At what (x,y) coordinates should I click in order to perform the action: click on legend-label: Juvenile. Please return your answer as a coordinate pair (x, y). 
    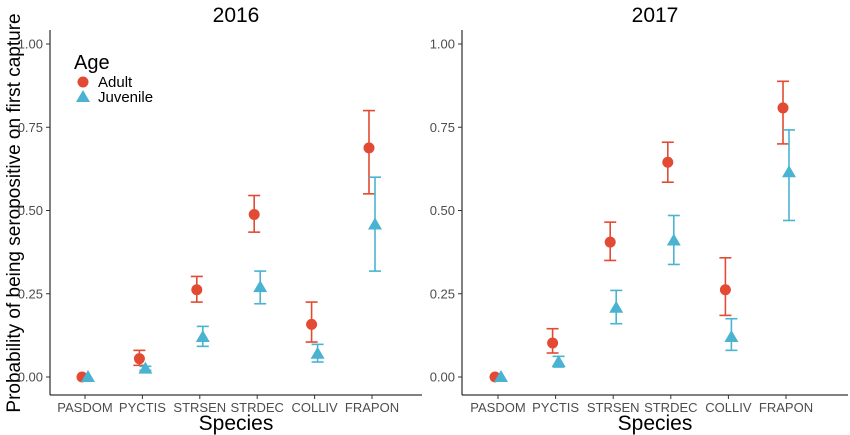
    Looking at the image, I should click on (125, 97).